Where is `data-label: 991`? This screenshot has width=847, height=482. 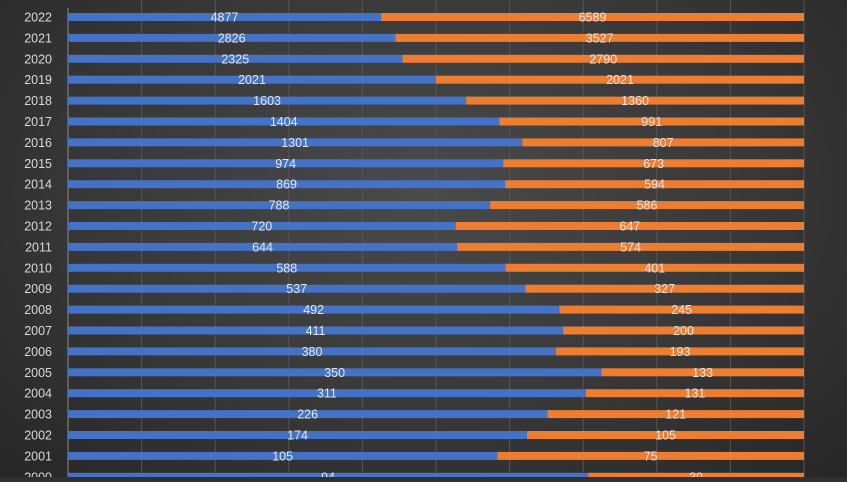
data-label: 991 is located at coordinates (651, 122).